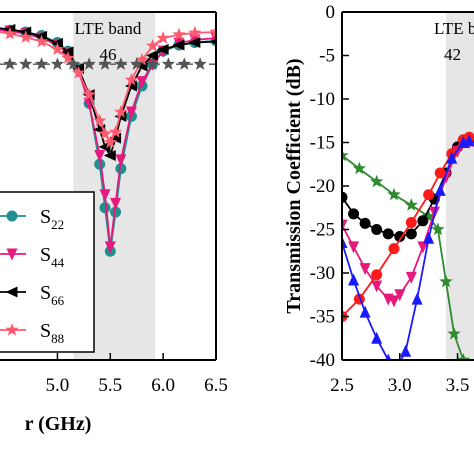 The image size is (474, 474). What do you see at coordinates (322, 273) in the screenshot?
I see `y-tick-label: -30` at bounding box center [322, 273].